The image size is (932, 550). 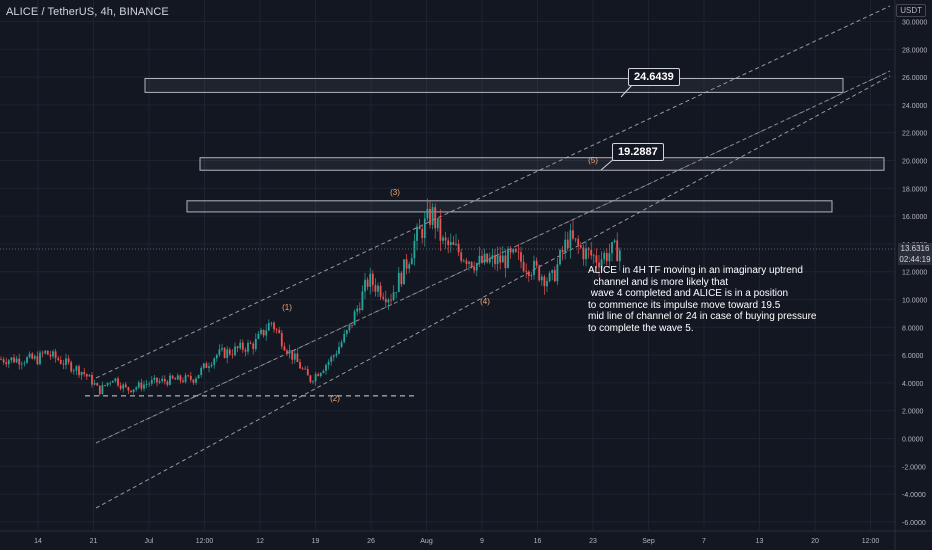 What do you see at coordinates (815, 541) in the screenshot?
I see `time-axis-label: 20` at bounding box center [815, 541].